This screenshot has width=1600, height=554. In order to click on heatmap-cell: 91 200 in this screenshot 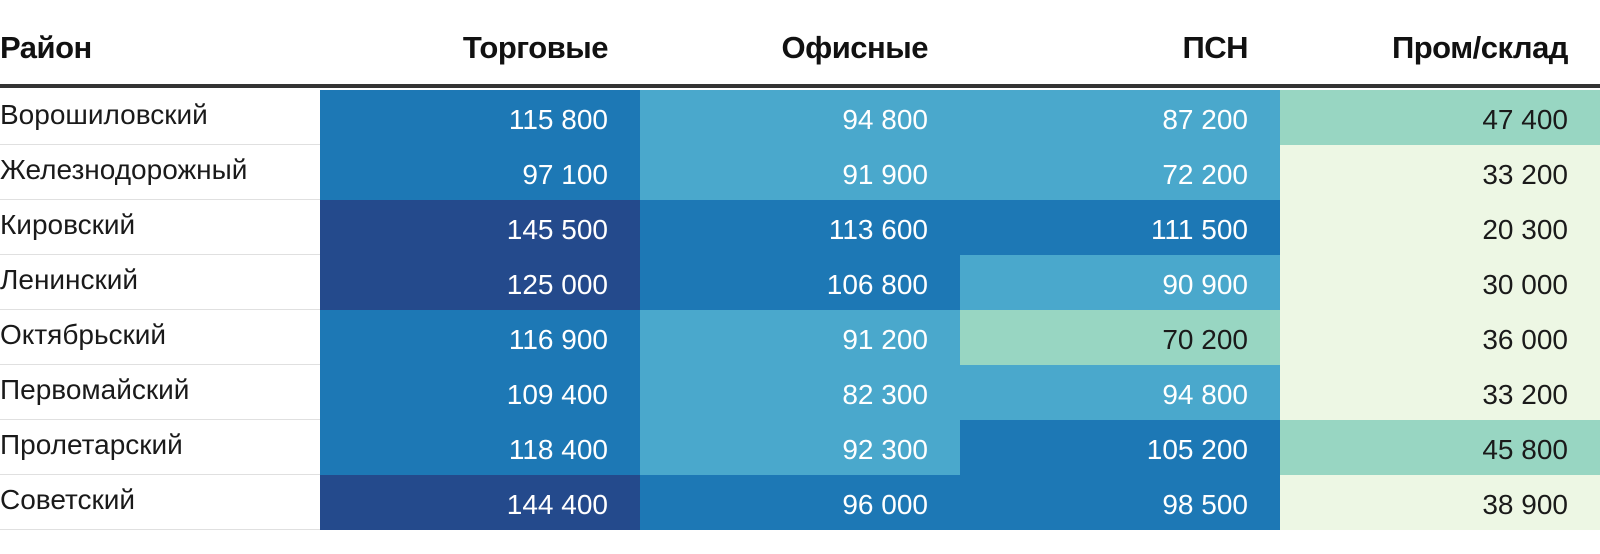, I will do `click(800, 337)`.